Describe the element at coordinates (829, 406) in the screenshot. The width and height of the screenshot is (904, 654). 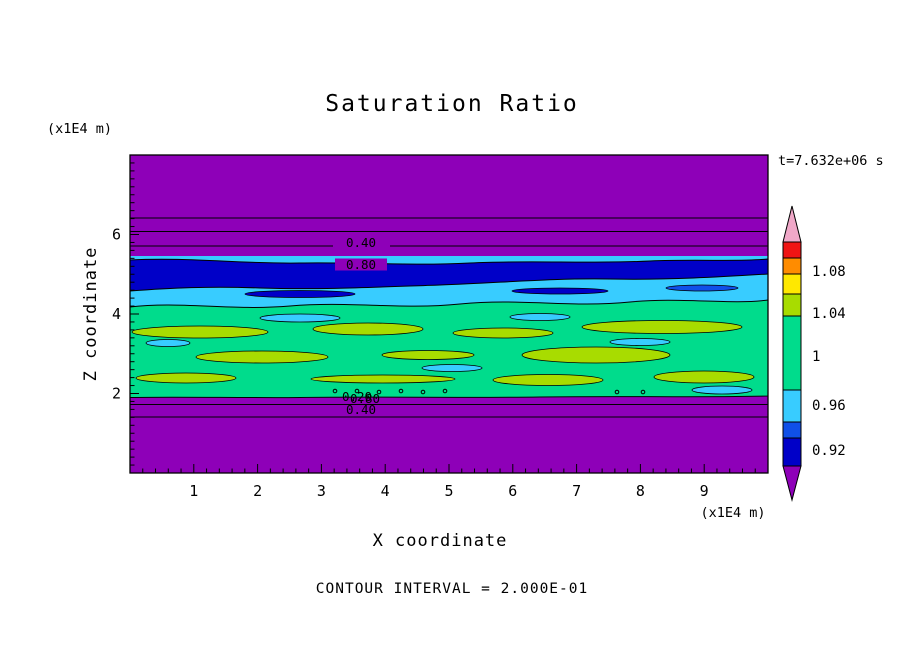
I see `colorbar-label: 0.96` at that location.